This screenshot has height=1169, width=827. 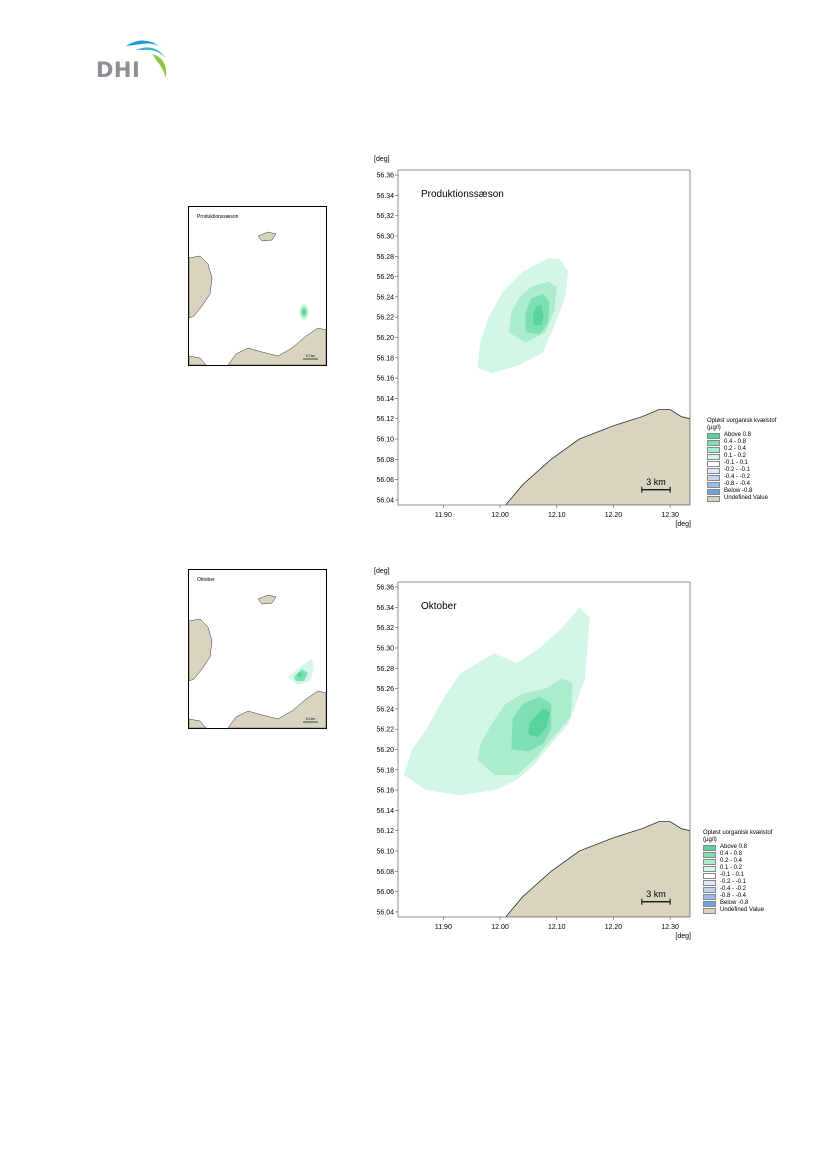 What do you see at coordinates (500, 927) in the screenshot?
I see `x-tick-label: 12.00` at bounding box center [500, 927].